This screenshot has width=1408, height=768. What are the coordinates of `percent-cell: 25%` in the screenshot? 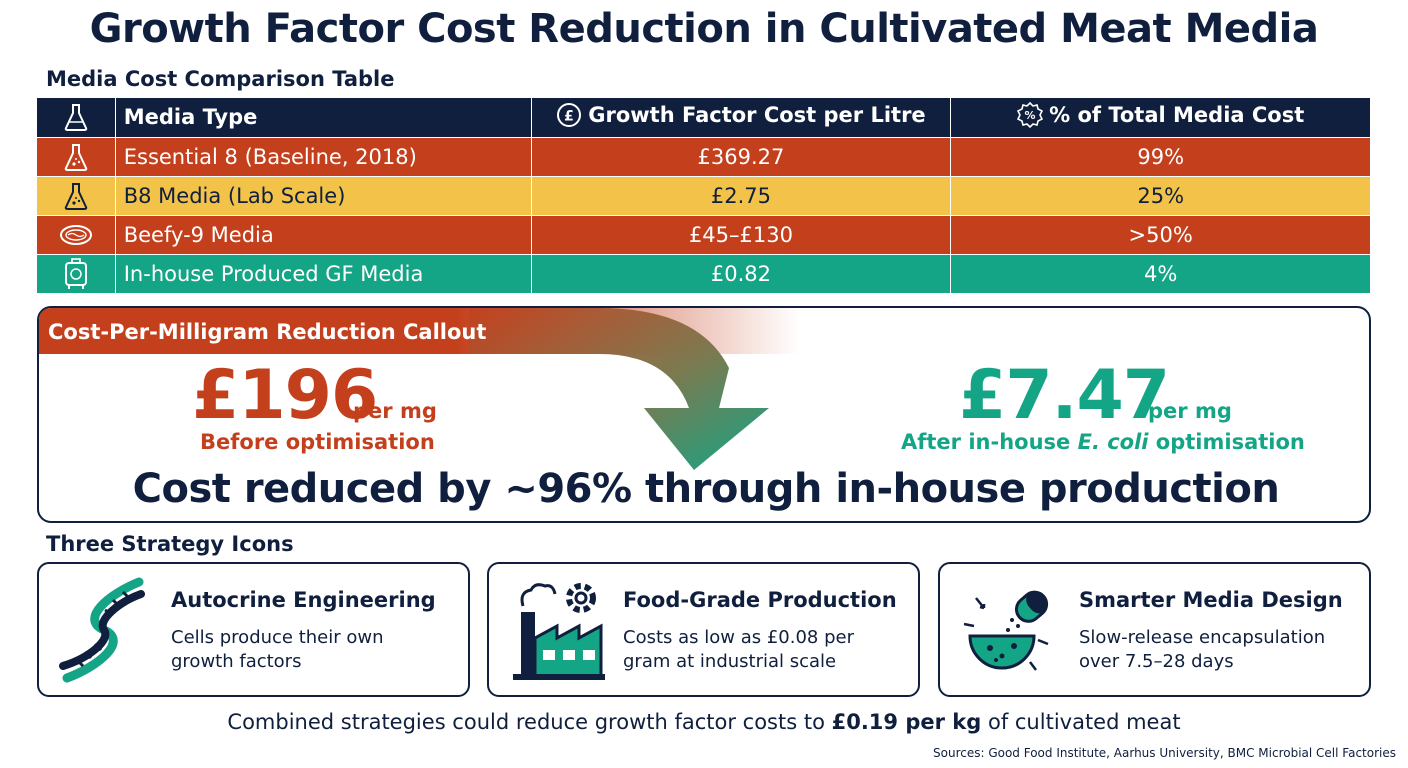 It's located at (1160, 196).